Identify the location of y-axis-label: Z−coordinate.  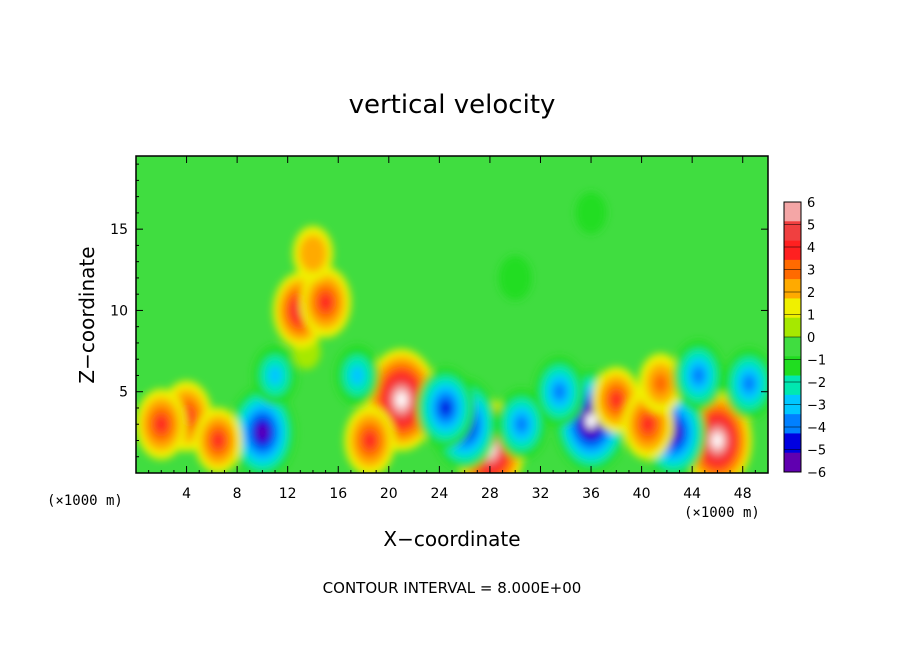
(87, 314).